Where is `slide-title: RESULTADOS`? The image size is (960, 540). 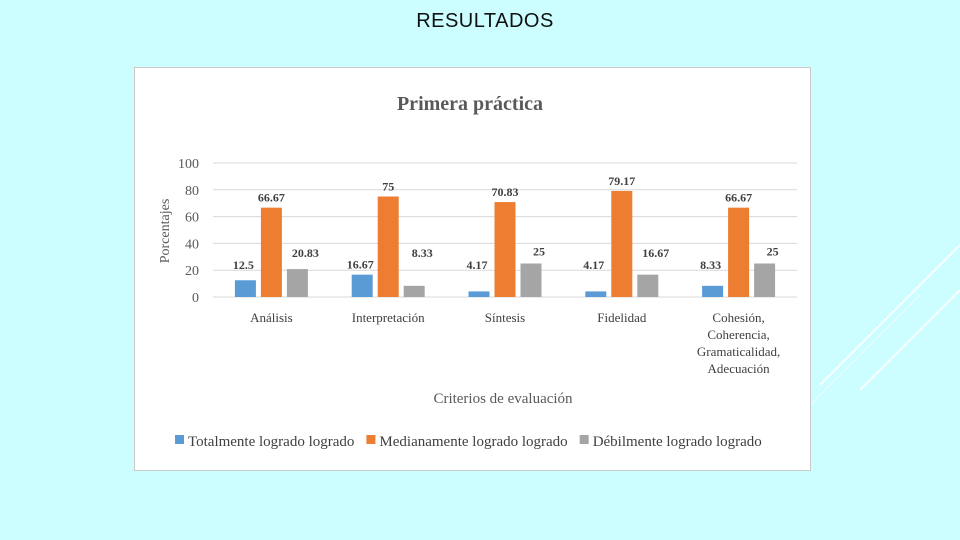 slide-title: RESULTADOS is located at coordinates (485, 21).